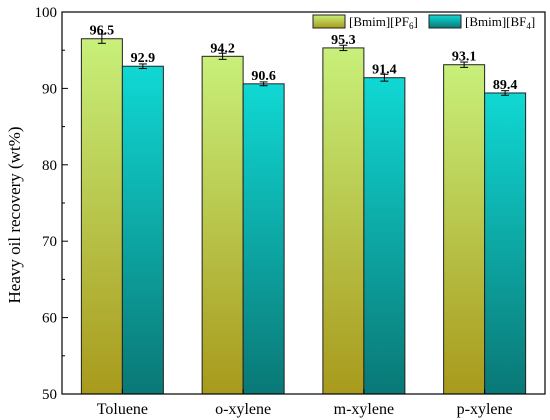  I want to click on legend-label: [Bmim][PF6], so click(383, 22).